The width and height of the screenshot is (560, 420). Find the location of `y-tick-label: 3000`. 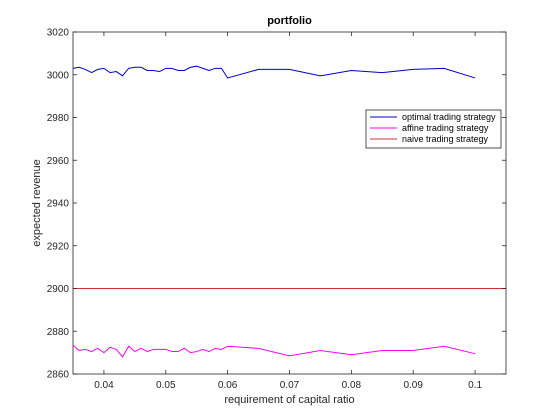

y-tick-label: 3000 is located at coordinates (58, 75).